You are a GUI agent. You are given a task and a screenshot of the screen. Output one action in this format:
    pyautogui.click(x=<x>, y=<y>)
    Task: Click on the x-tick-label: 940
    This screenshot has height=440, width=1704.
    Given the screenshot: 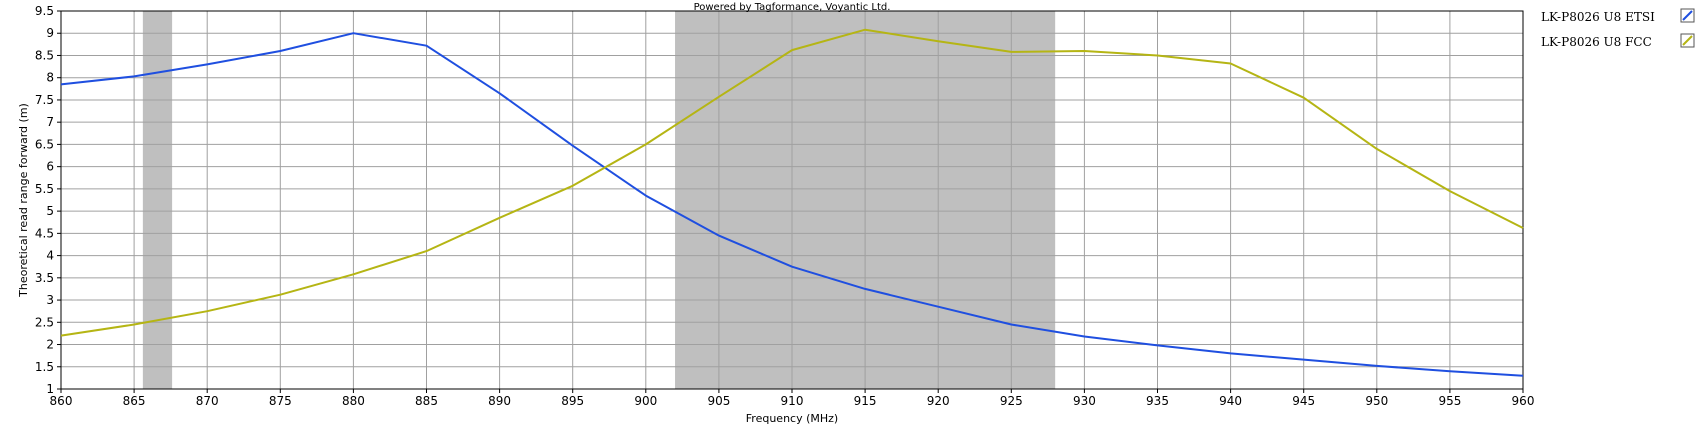 What is the action you would take?
    pyautogui.click(x=1230, y=401)
    